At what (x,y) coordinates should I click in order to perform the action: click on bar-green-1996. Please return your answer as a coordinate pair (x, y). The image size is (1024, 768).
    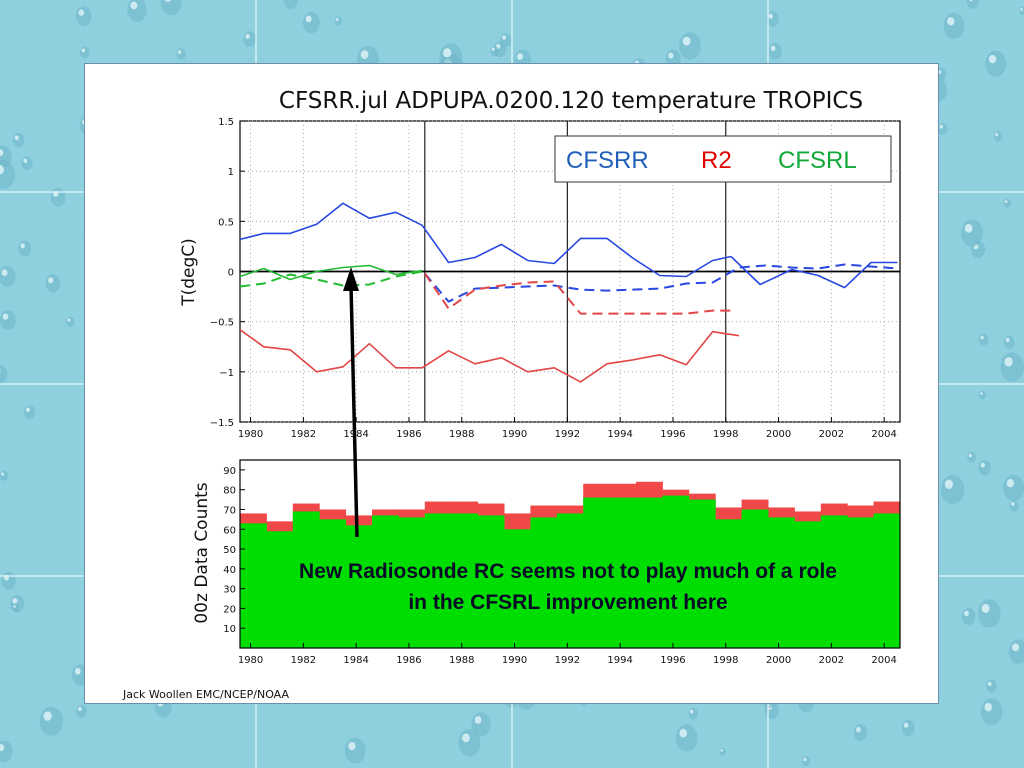
    Looking at the image, I should click on (676, 571).